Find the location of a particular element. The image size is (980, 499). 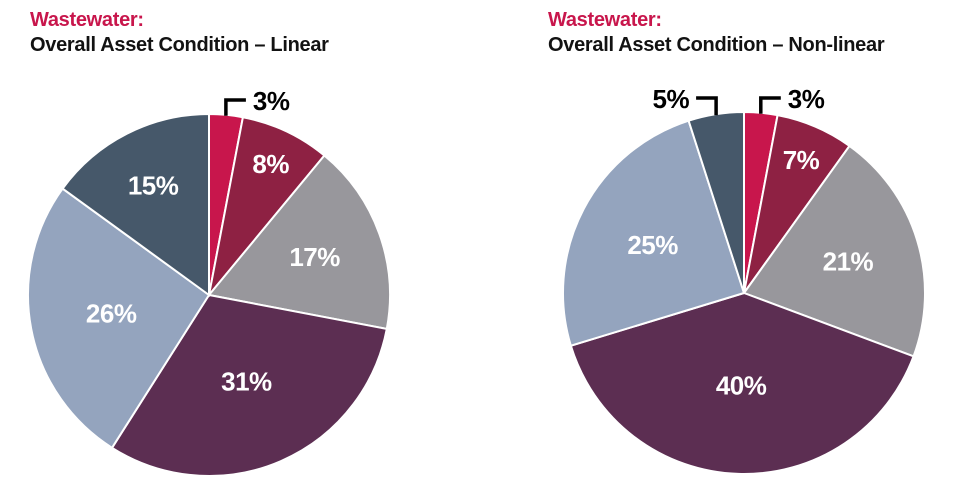

chart-title: Overall Asset Condition – Non-linear is located at coordinates (716, 45).